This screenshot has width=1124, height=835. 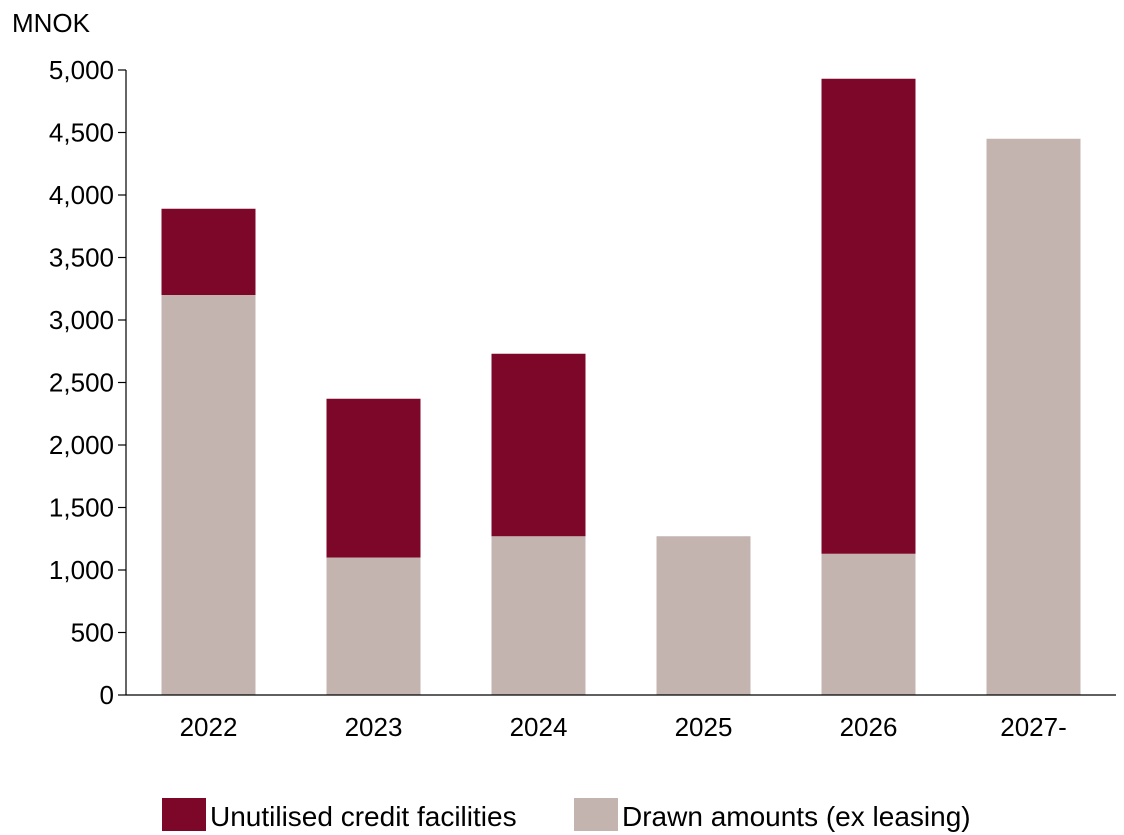 What do you see at coordinates (363, 816) in the screenshot?
I see `legend-label: Unutilised credit facilities` at bounding box center [363, 816].